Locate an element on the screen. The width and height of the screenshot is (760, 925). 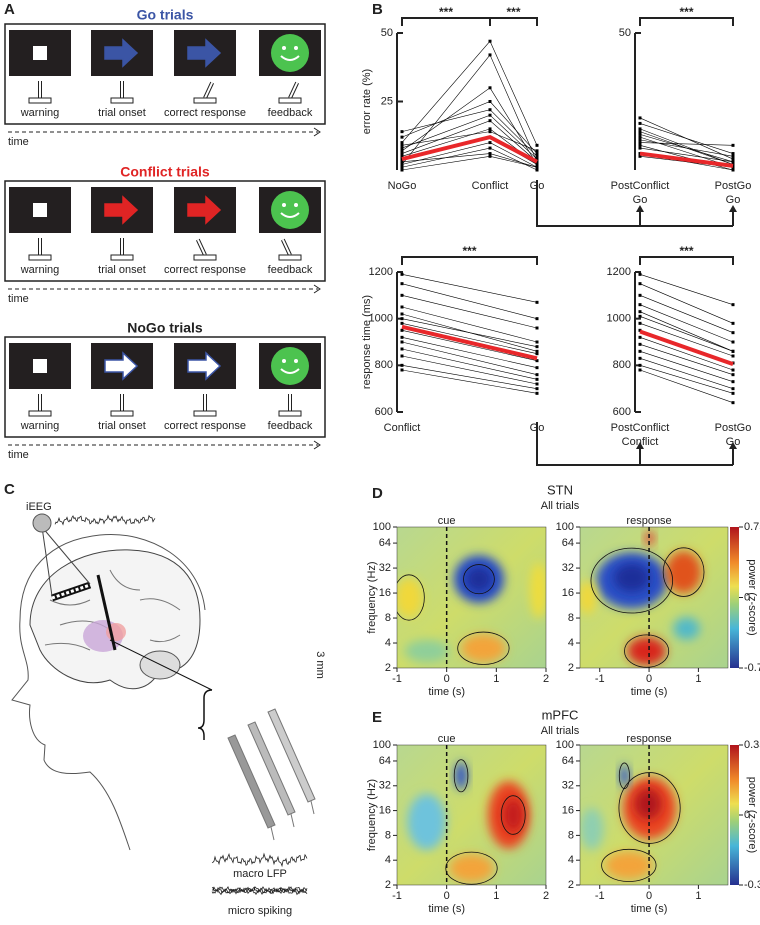
microwire-tip is located at coordinates (272, 833).